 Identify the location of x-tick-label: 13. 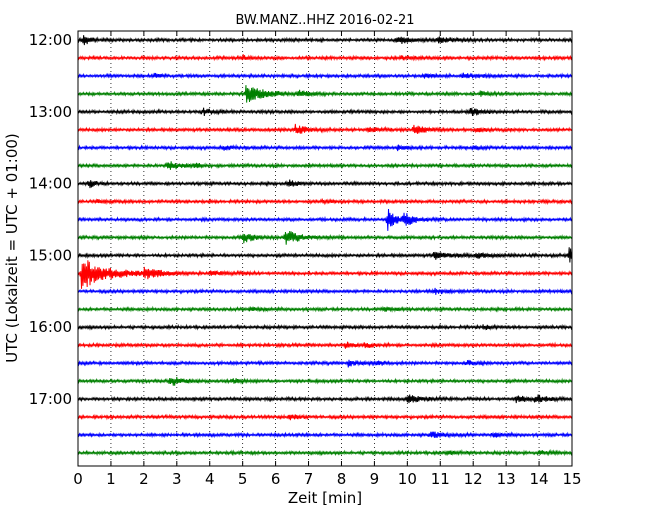
(506, 479).